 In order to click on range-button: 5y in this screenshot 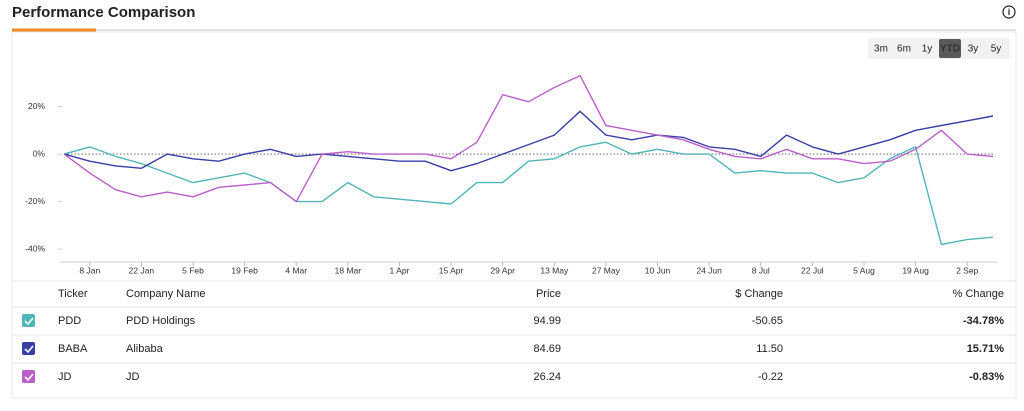, I will do `click(996, 49)`.